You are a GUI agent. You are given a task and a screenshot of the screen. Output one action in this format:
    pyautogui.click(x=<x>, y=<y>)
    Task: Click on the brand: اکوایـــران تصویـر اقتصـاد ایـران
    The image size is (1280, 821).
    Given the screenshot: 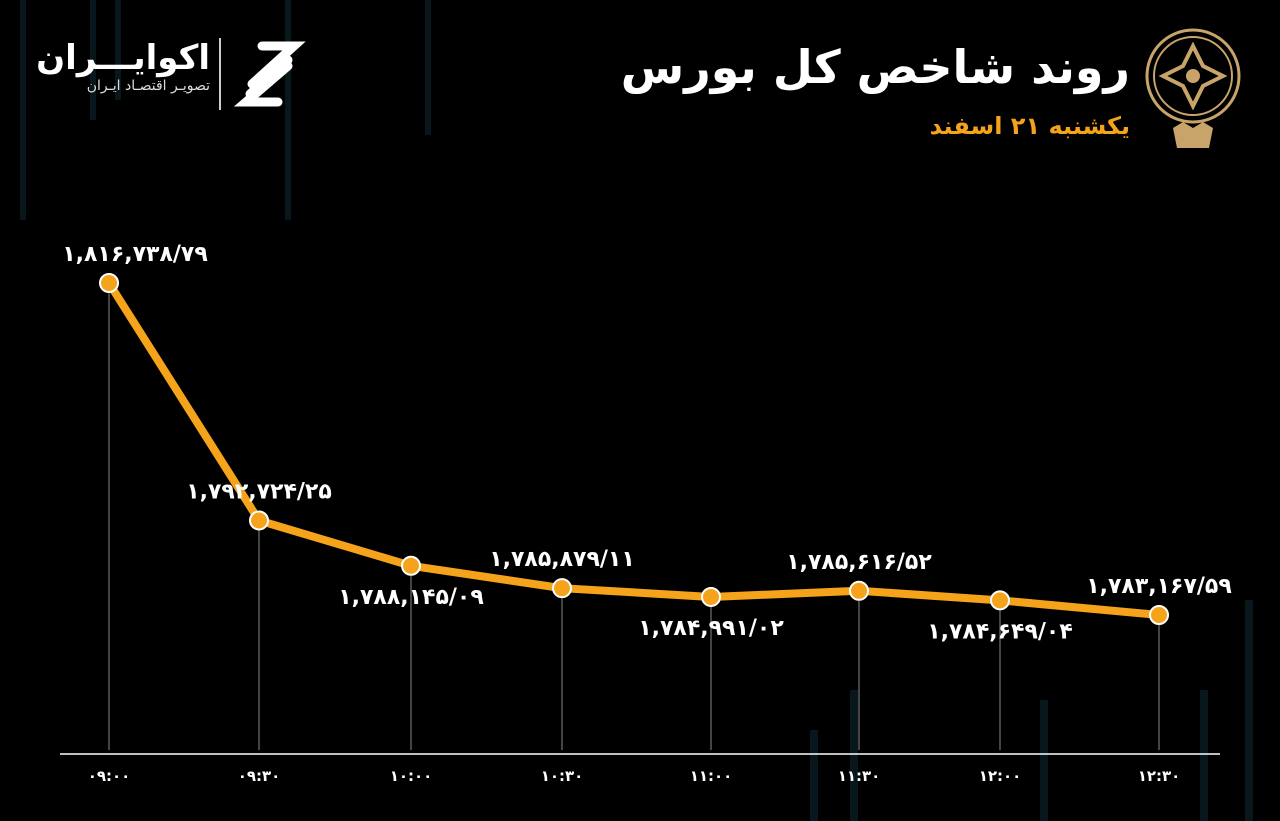 What is the action you would take?
    pyautogui.click(x=123, y=66)
    